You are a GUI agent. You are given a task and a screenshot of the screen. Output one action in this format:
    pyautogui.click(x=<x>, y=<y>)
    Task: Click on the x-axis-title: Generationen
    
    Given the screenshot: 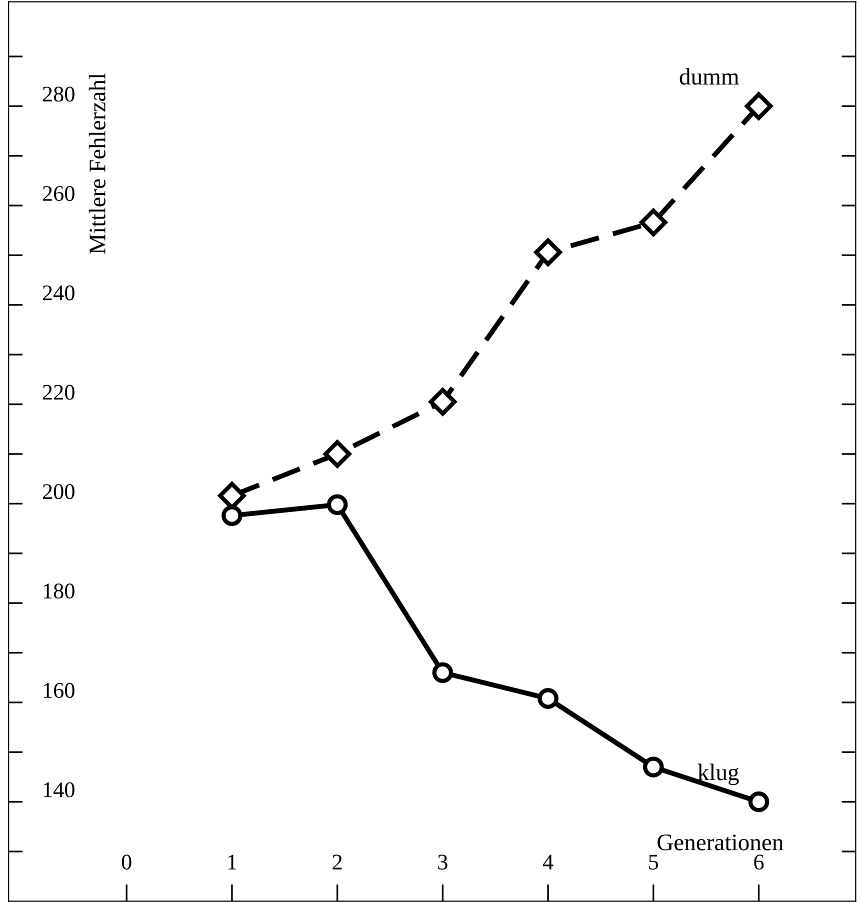 What is the action you would take?
    pyautogui.click(x=721, y=842)
    